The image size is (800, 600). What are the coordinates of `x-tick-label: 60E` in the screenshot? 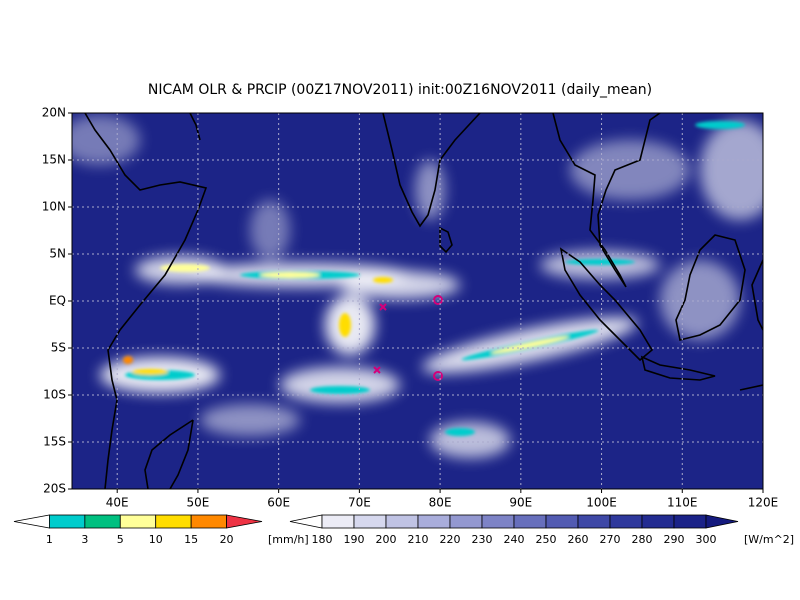 It's located at (278, 503).